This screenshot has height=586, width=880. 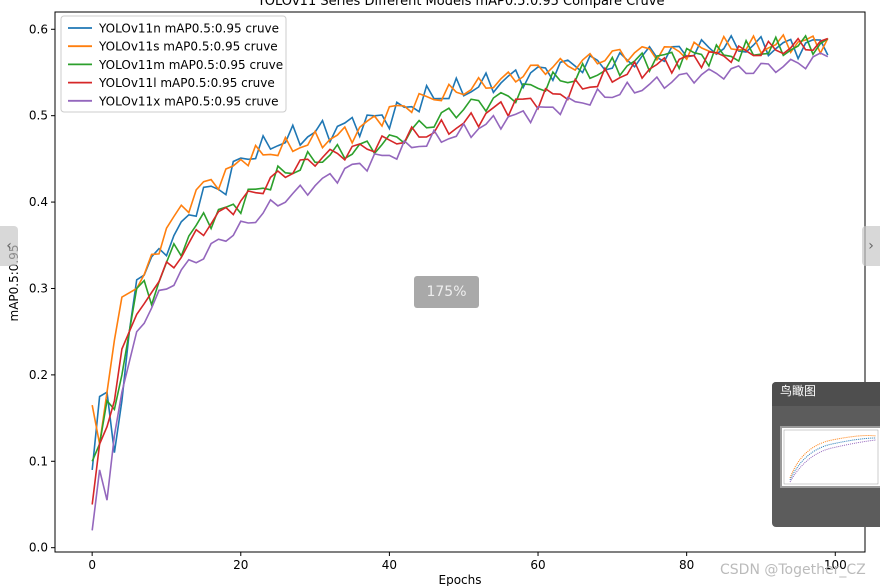 I want to click on y-tick-label: 0.5, so click(x=38, y=116).